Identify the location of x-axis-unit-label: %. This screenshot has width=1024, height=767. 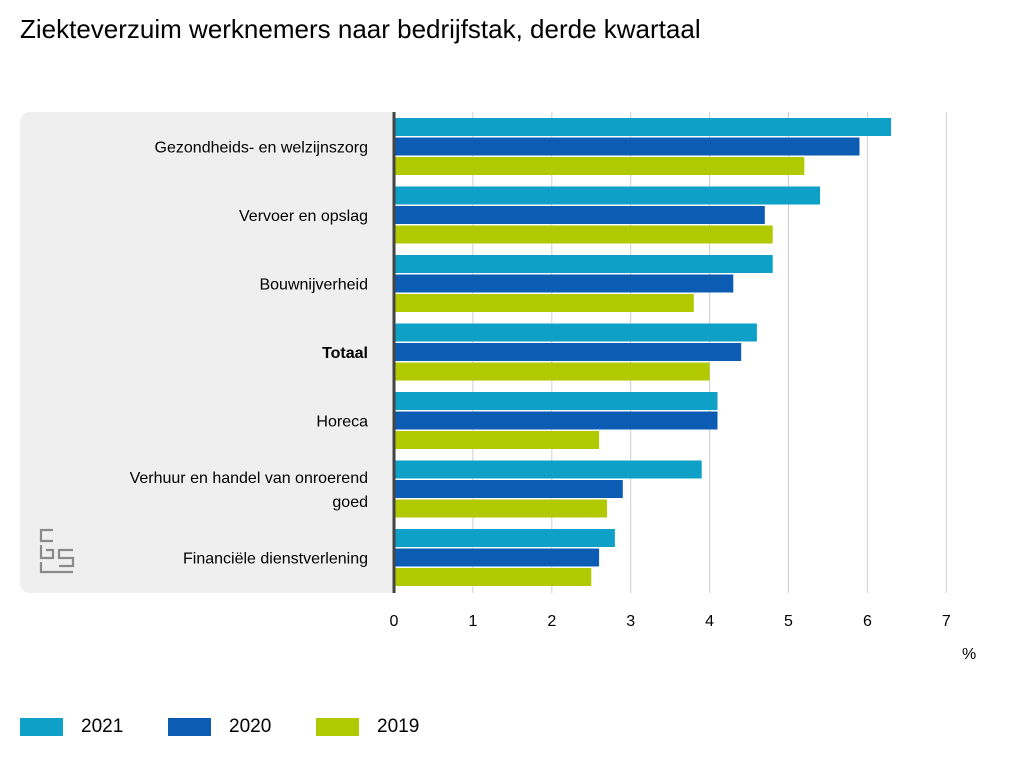
(969, 654).